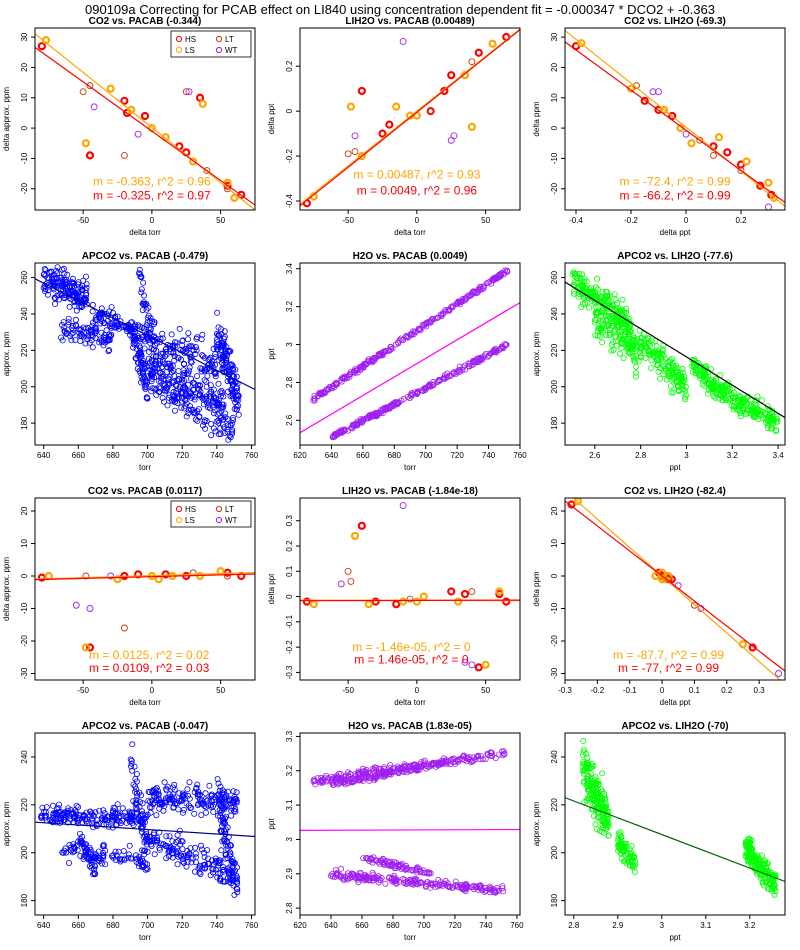 The width and height of the screenshot is (800, 950). What do you see at coordinates (211, 44) in the screenshot?
I see `legend-box` at bounding box center [211, 44].